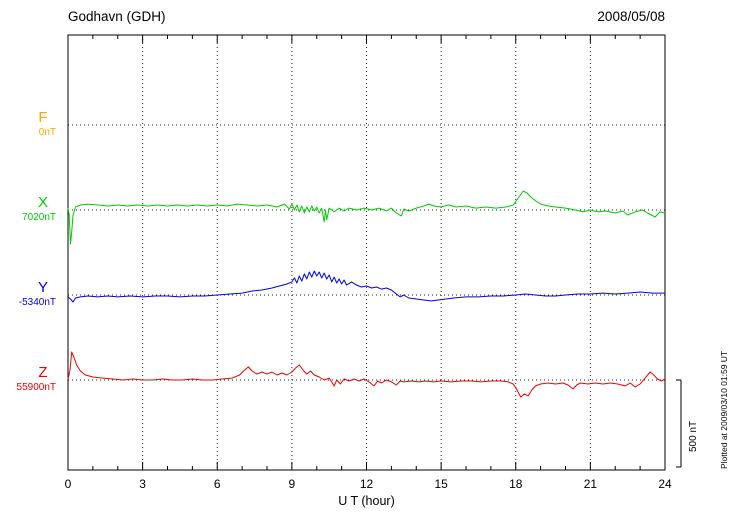 The width and height of the screenshot is (730, 520). I want to click on trace-x, so click(366, 217).